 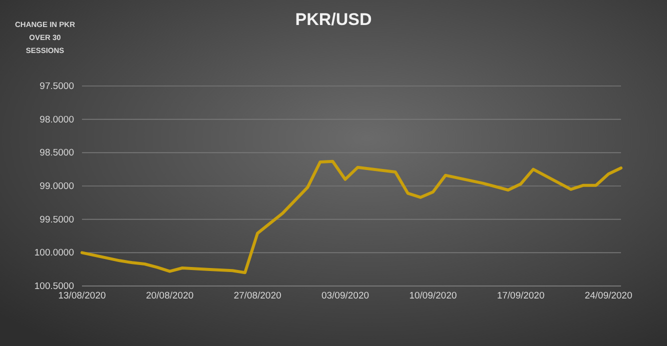 I want to click on y-tick-label: 99.5000, so click(x=57, y=220).